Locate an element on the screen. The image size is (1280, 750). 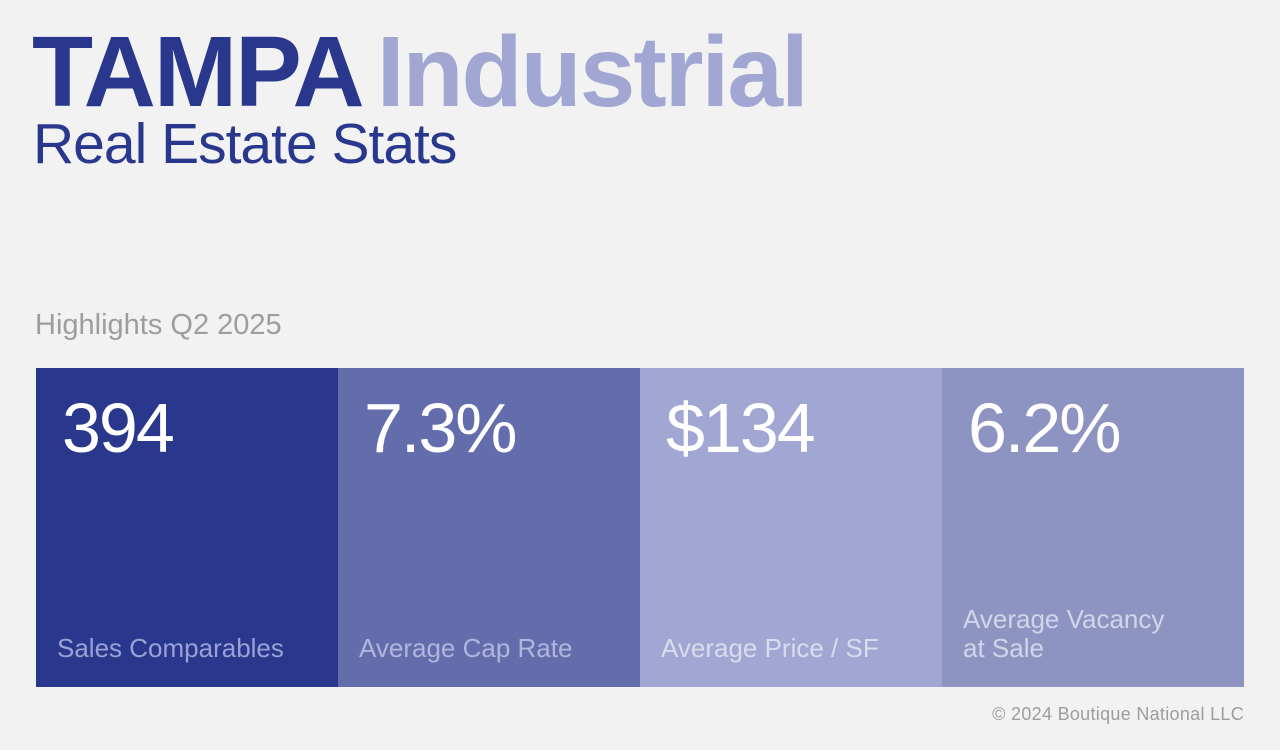
page-title: TAMPA Industrial is located at coordinates (420, 72).